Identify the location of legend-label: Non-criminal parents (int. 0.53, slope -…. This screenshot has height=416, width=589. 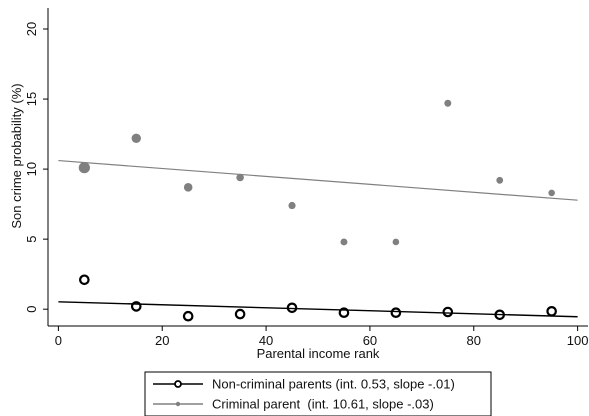
(333, 384).